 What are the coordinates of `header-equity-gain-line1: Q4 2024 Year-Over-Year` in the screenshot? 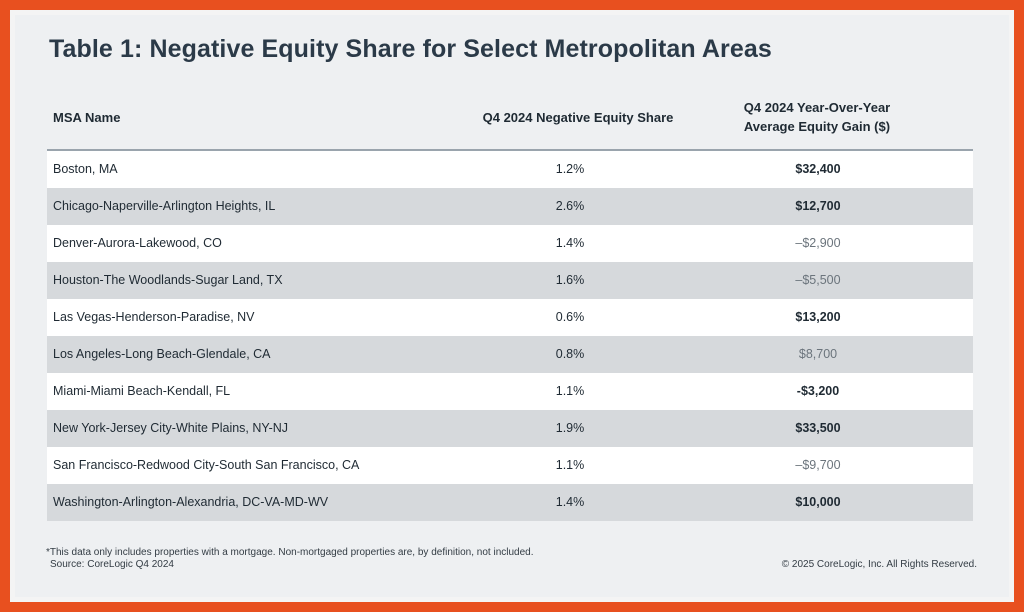 It's located at (817, 107).